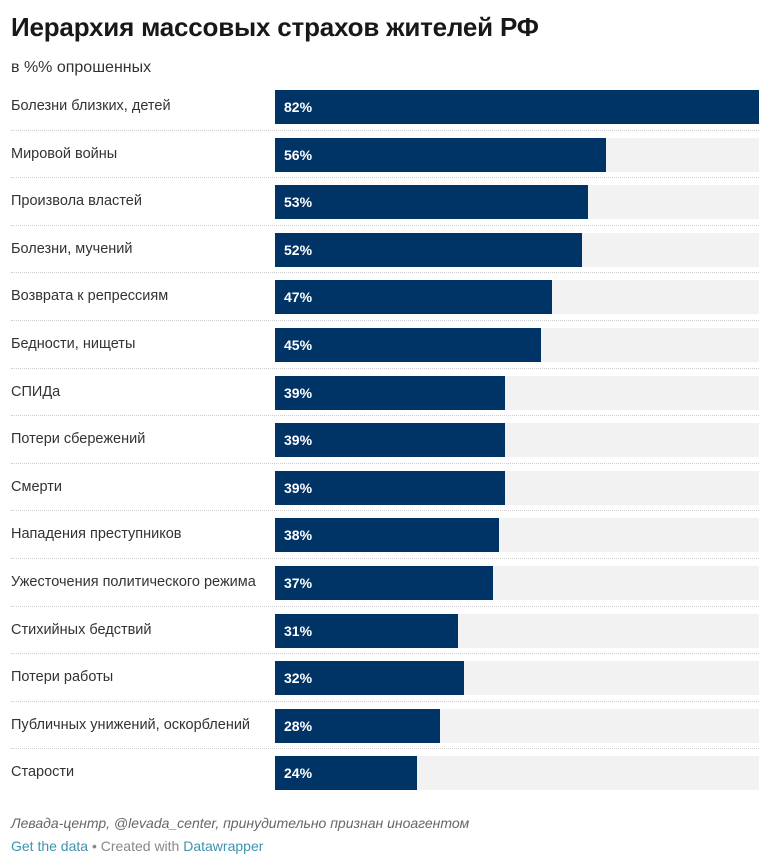 The height and width of the screenshot is (867, 771). Describe the element at coordinates (298, 630) in the screenshot. I see `value-label: 31%` at that location.